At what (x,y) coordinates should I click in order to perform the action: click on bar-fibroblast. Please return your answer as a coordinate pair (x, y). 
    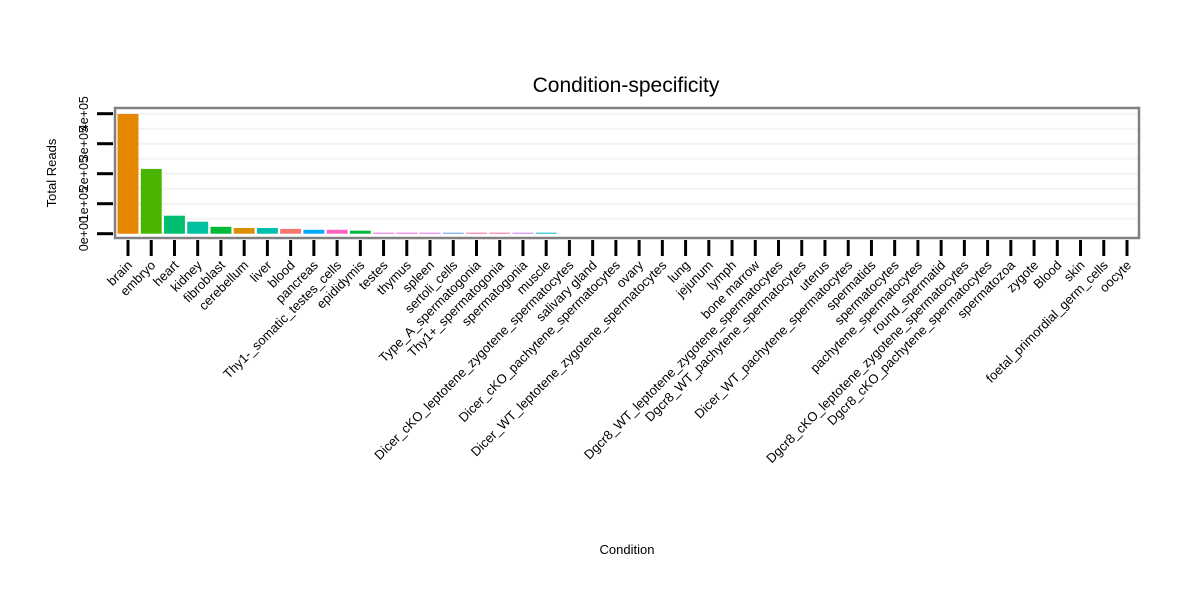
    Looking at the image, I should click on (221, 230).